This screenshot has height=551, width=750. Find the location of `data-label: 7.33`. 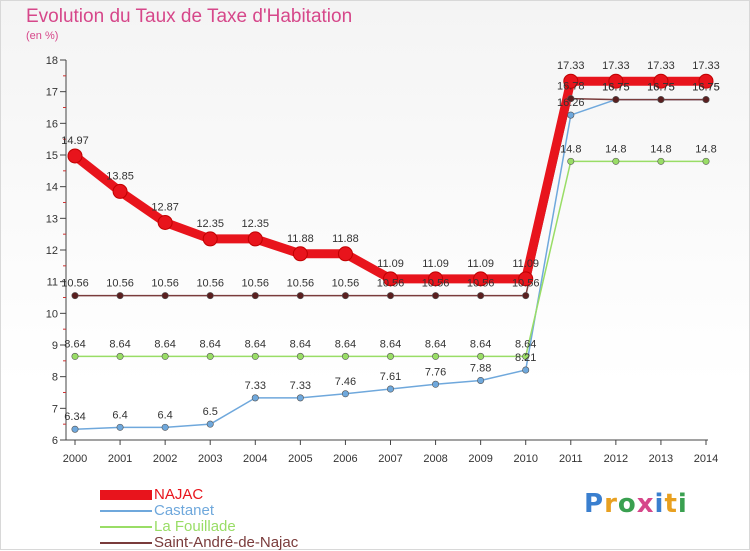

data-label: 7.33 is located at coordinates (300, 386).